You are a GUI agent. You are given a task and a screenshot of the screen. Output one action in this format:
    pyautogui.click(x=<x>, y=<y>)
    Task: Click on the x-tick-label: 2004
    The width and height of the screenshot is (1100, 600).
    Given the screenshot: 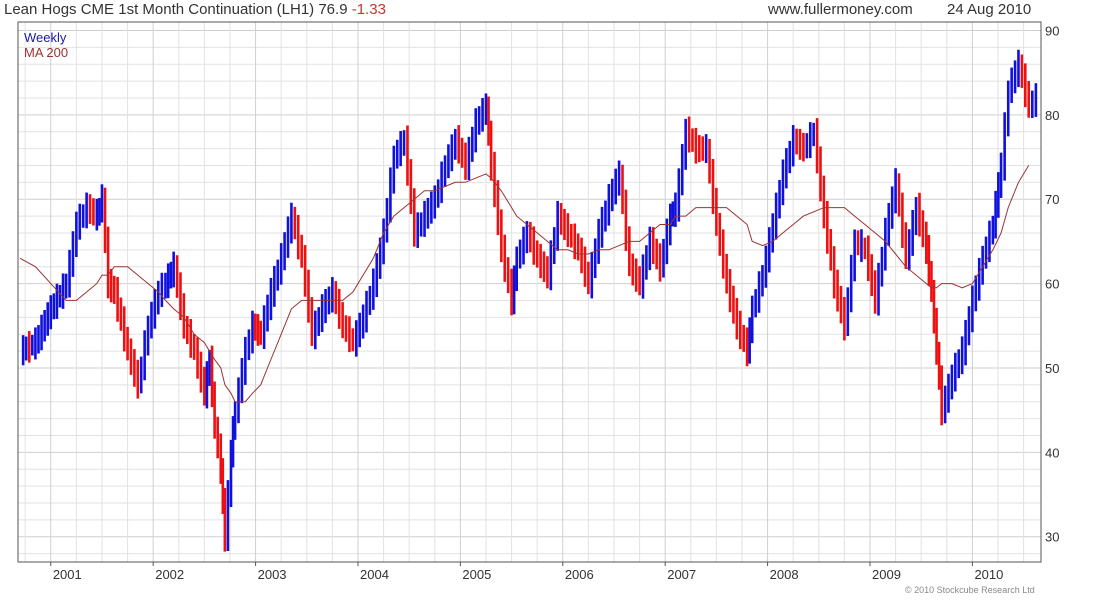 What is the action you would take?
    pyautogui.click(x=374, y=574)
    